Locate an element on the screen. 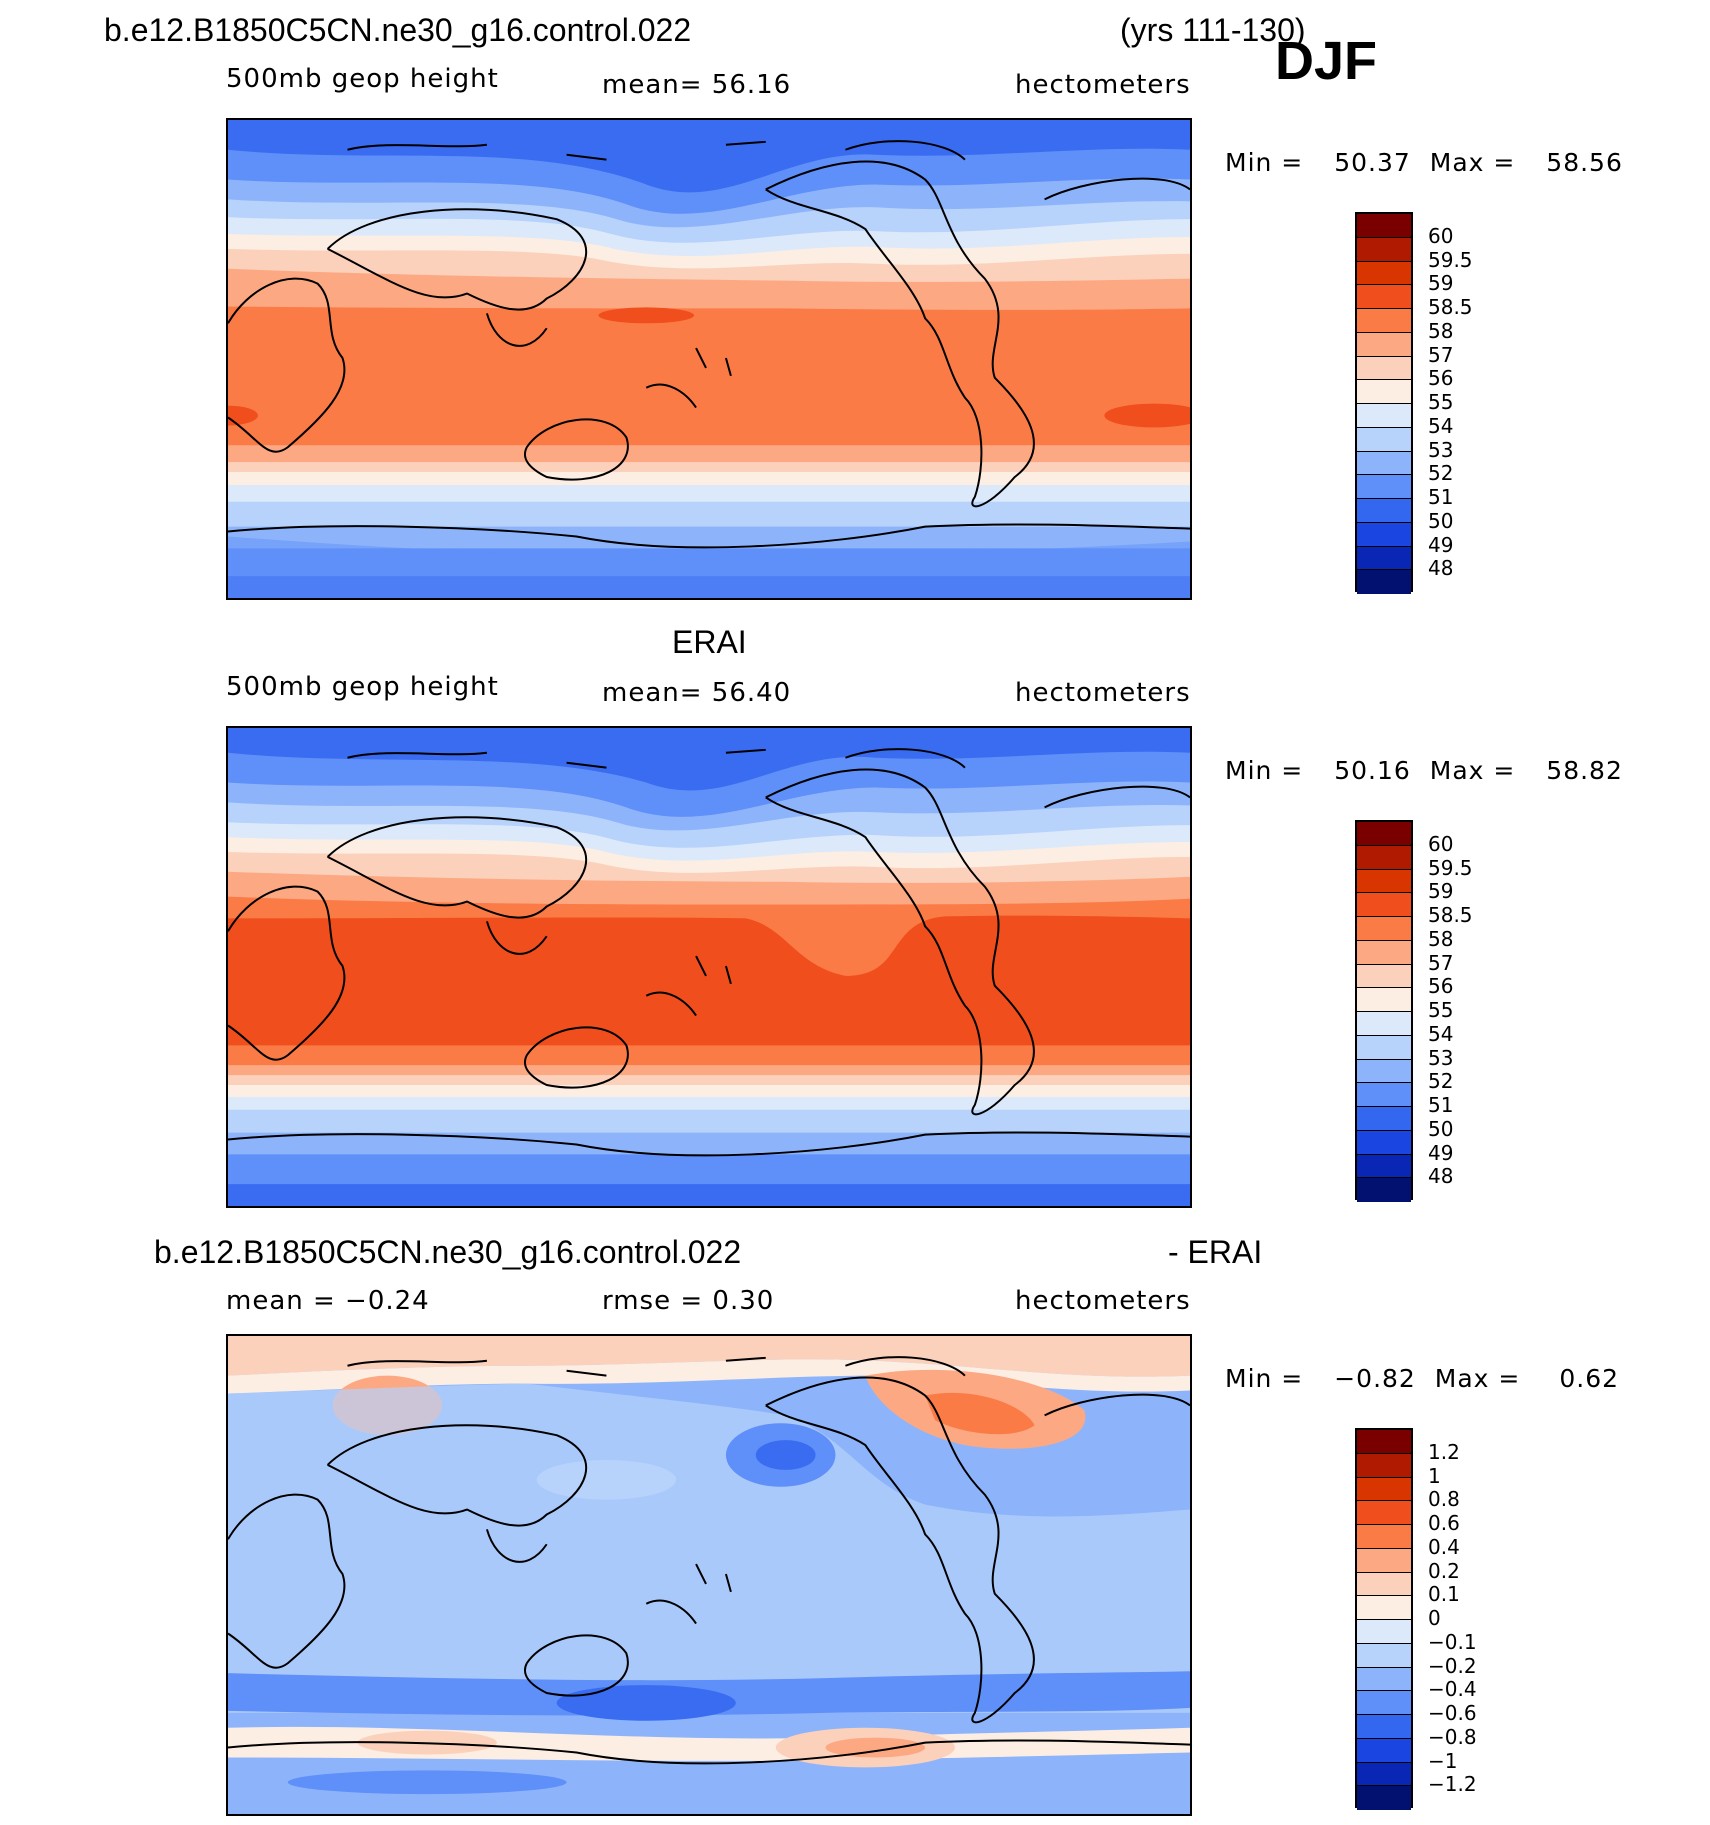 The image size is (1710, 1825). panel3-min-label: Min = is located at coordinates (1264, 1378).